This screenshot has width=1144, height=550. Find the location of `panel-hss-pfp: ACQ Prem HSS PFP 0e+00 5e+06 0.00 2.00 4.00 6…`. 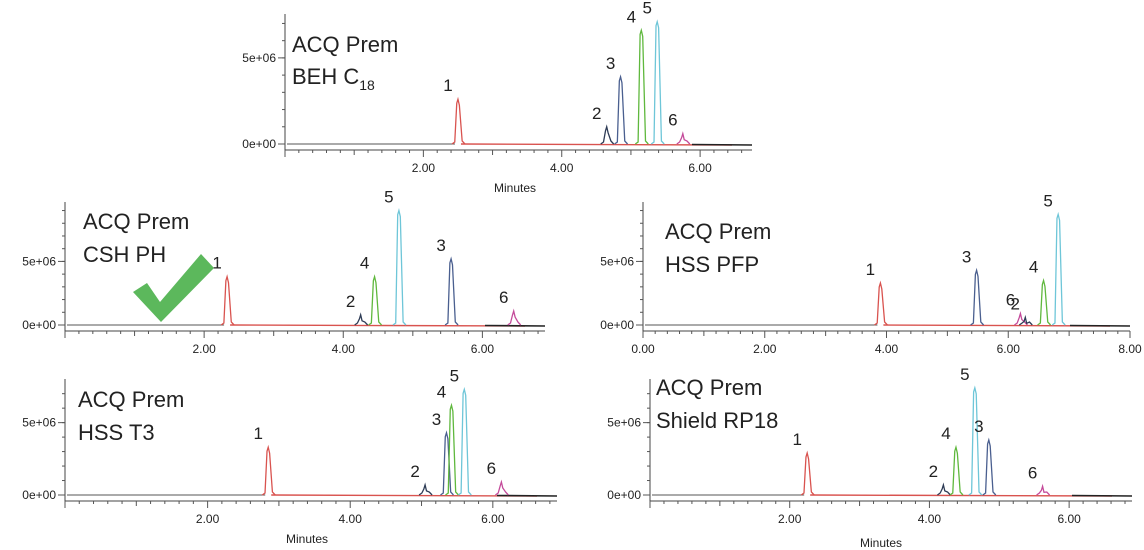

panel-hss-pfp: ACQ Prem HSS PFP 0e+00 5e+06 0.00 2.00 4.00 6… is located at coordinates (871, 273).